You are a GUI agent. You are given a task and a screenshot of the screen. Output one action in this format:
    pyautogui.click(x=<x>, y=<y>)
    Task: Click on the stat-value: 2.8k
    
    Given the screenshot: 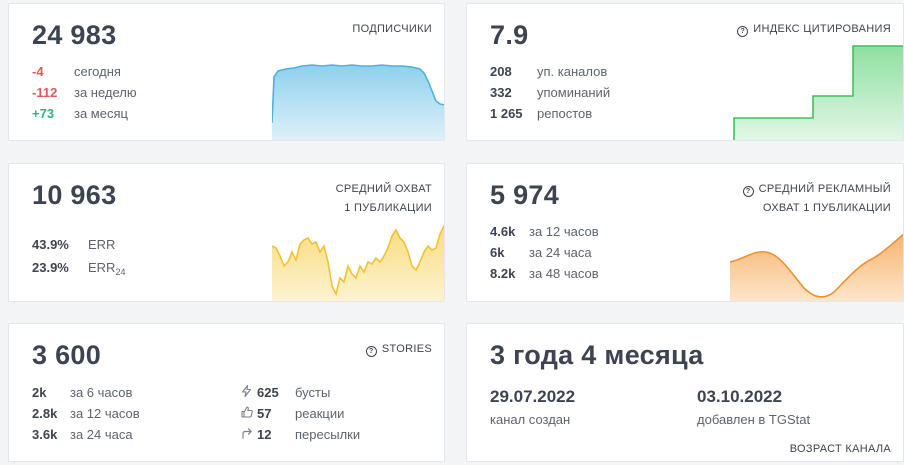 What is the action you would take?
    pyautogui.click(x=45, y=413)
    